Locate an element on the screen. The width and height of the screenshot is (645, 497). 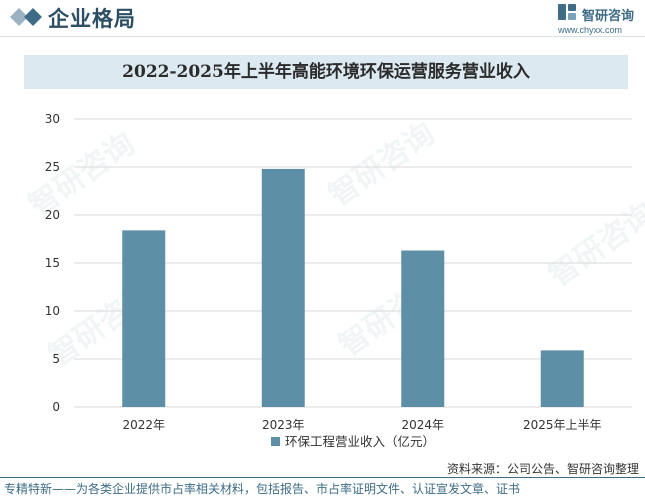
y-tick-label: 10 is located at coordinates (52, 311).